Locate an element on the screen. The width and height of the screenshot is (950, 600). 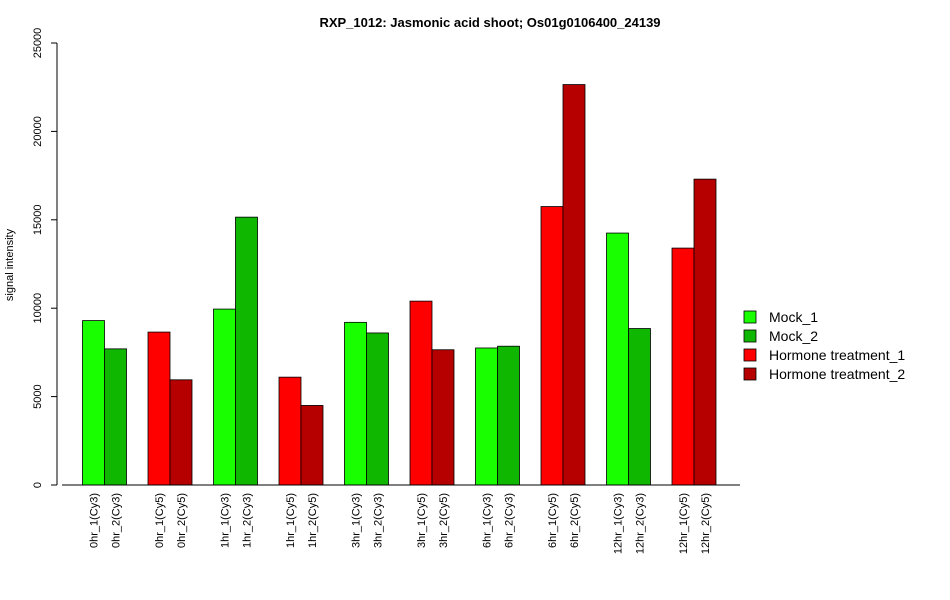
x-tick-label: 1hr_2(Cy5) is located at coordinates (313, 520).